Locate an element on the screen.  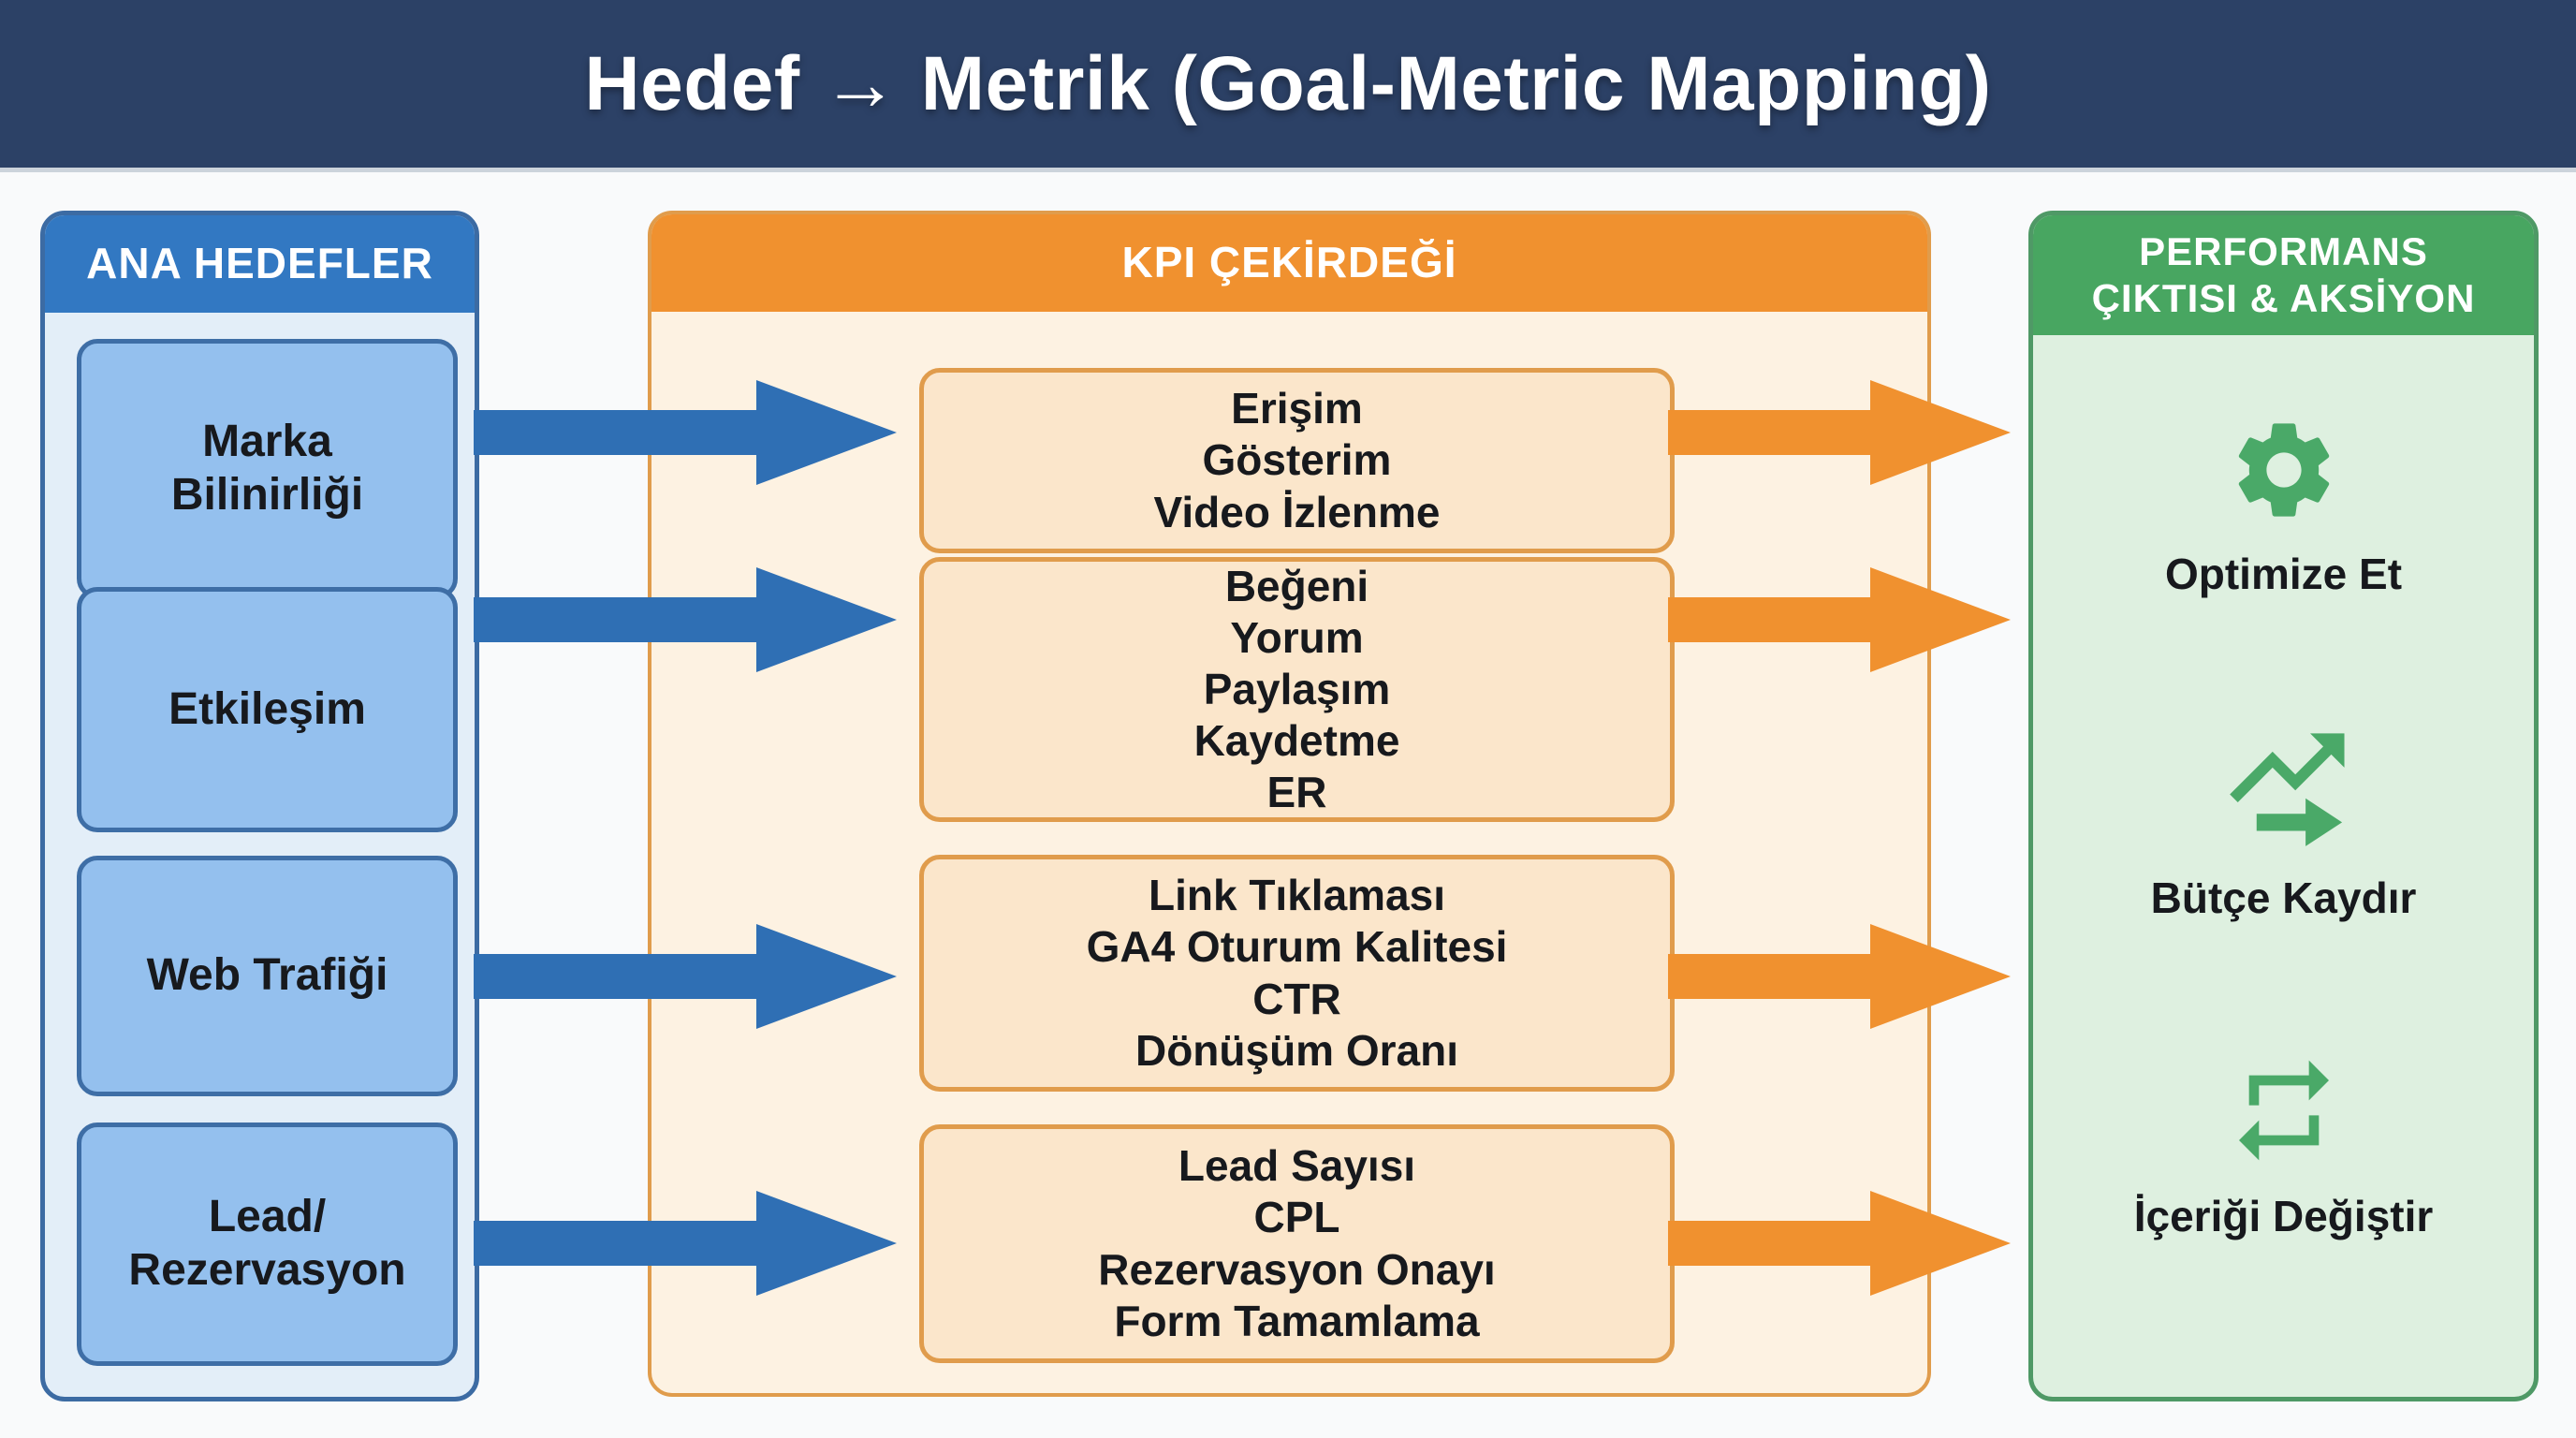
action-item-optimize: Optimize Et is located at coordinates (2283, 505).